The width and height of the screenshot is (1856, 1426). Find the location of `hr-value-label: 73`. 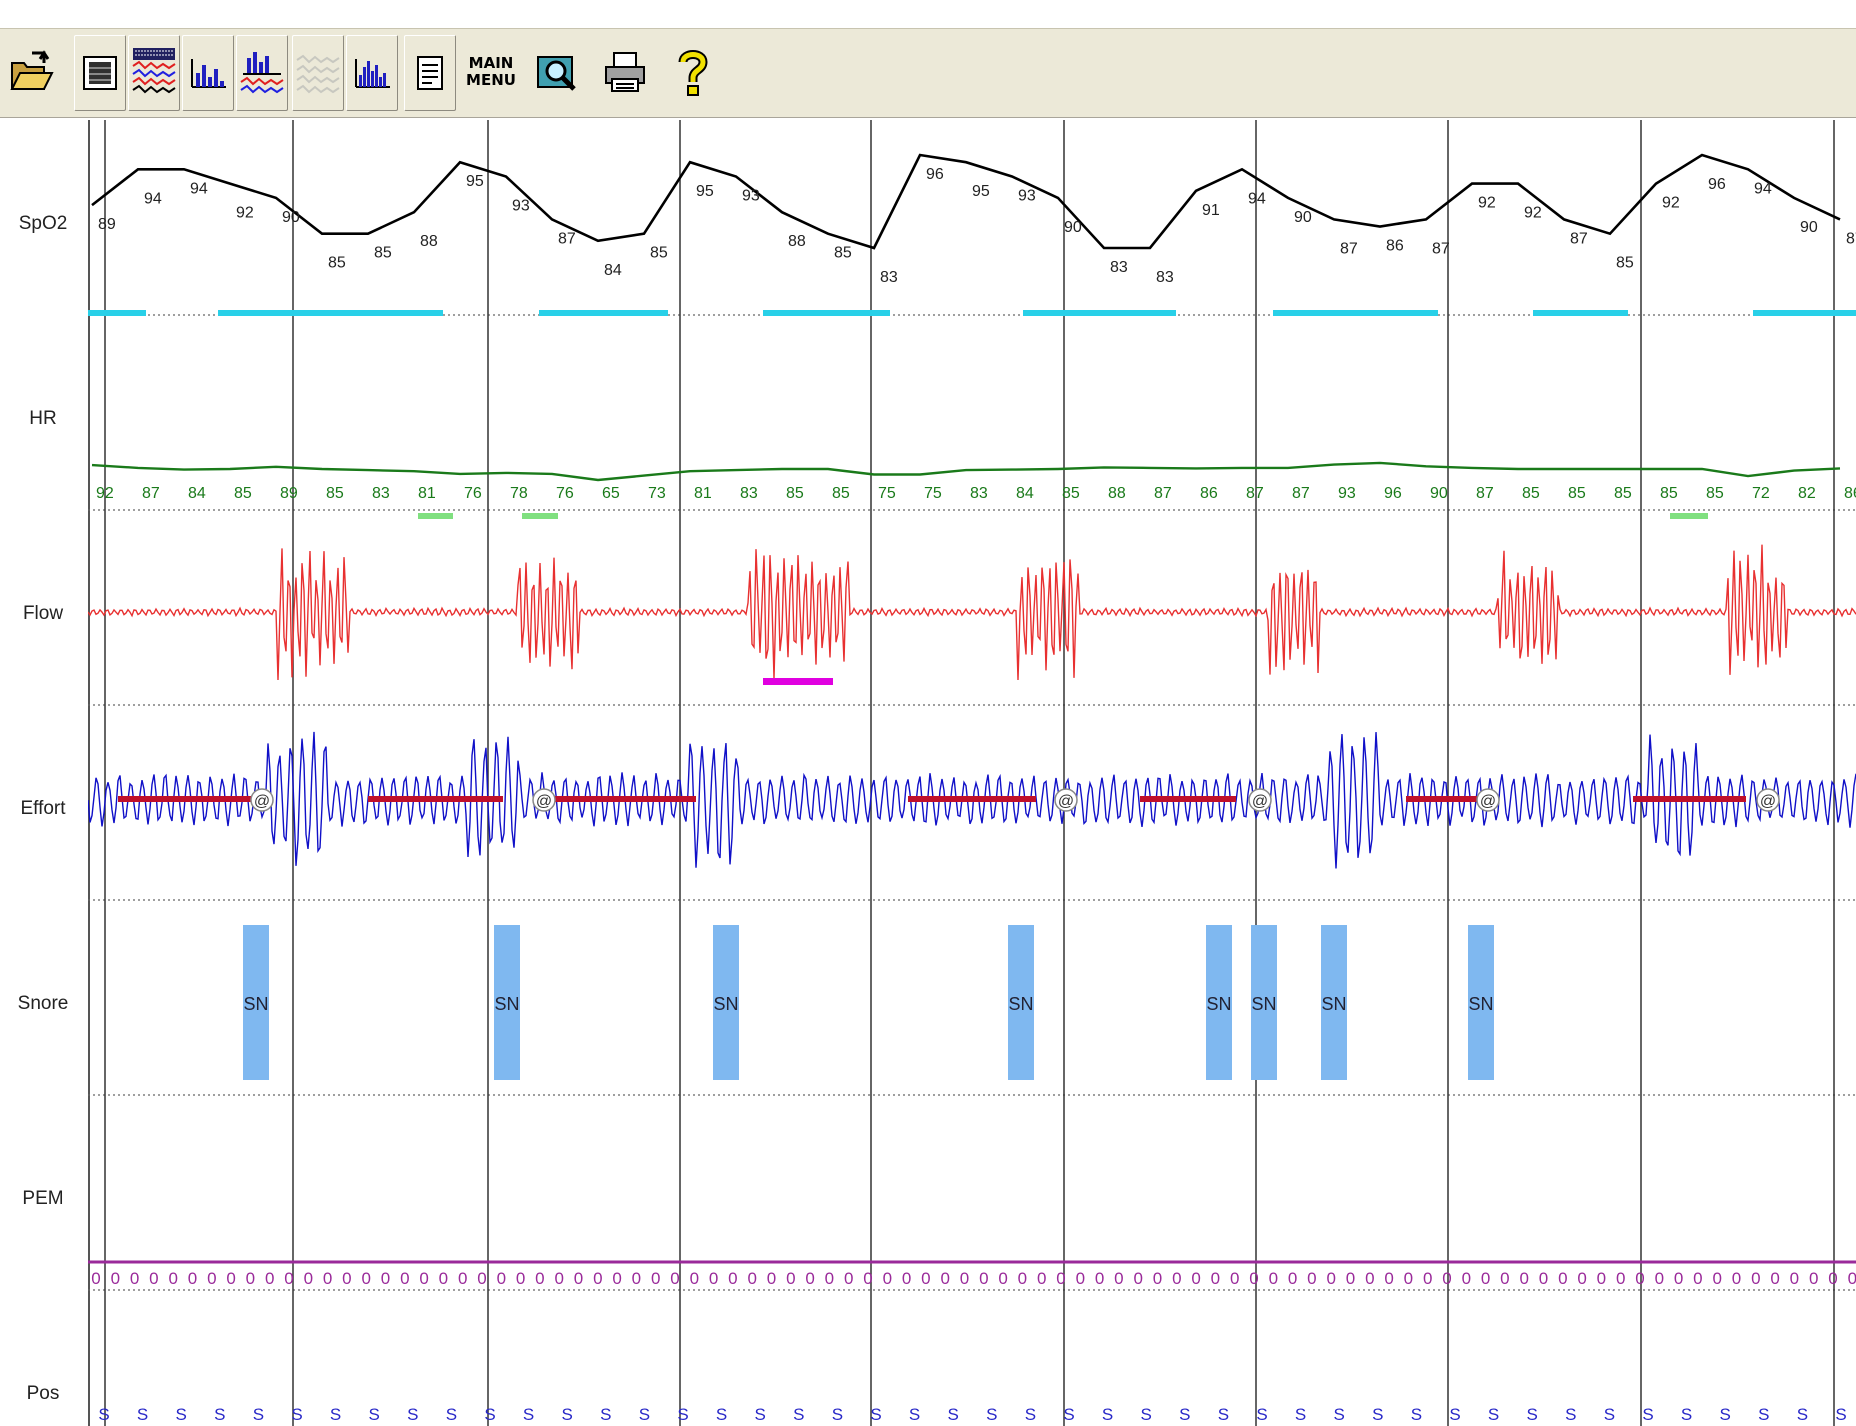

hr-value-label: 73 is located at coordinates (657, 493).